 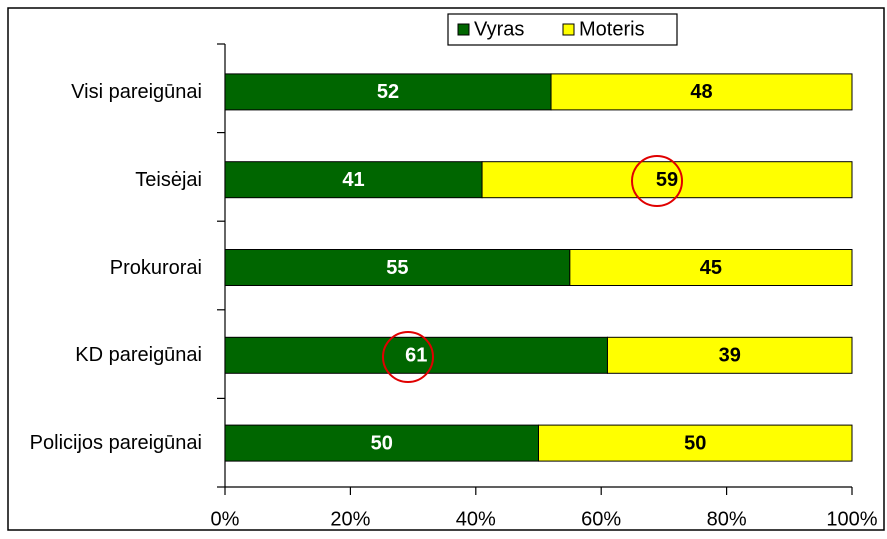 I want to click on category-text: Visi pareigūnai, so click(x=136, y=91).